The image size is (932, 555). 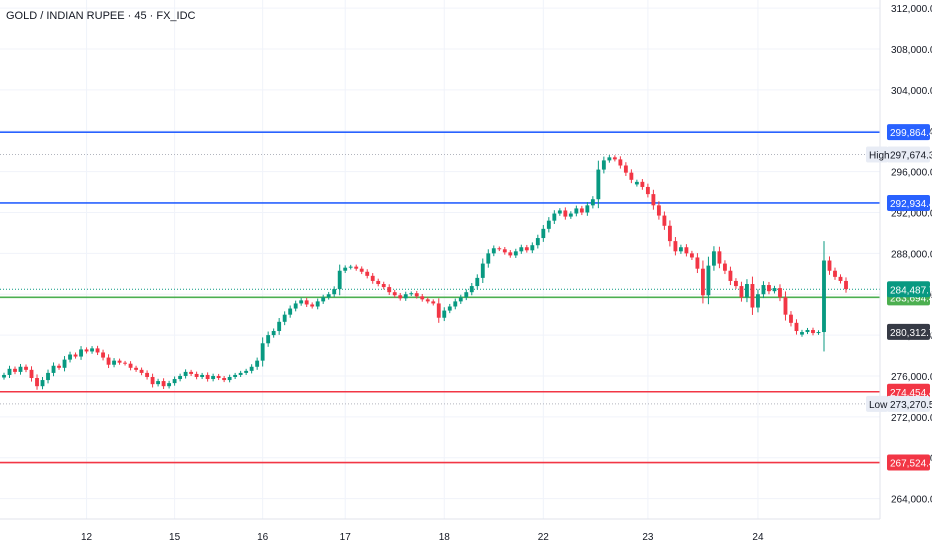 I want to click on level-price-label: 274,454.4, so click(x=911, y=393).